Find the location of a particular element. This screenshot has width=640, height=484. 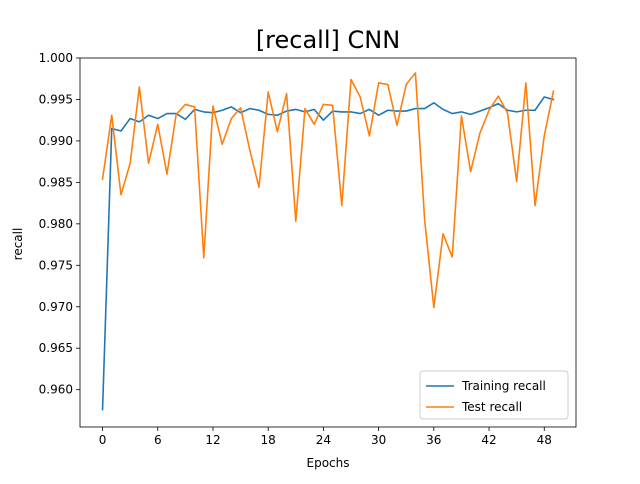

legend-label-test: Test recall is located at coordinates (491, 407).